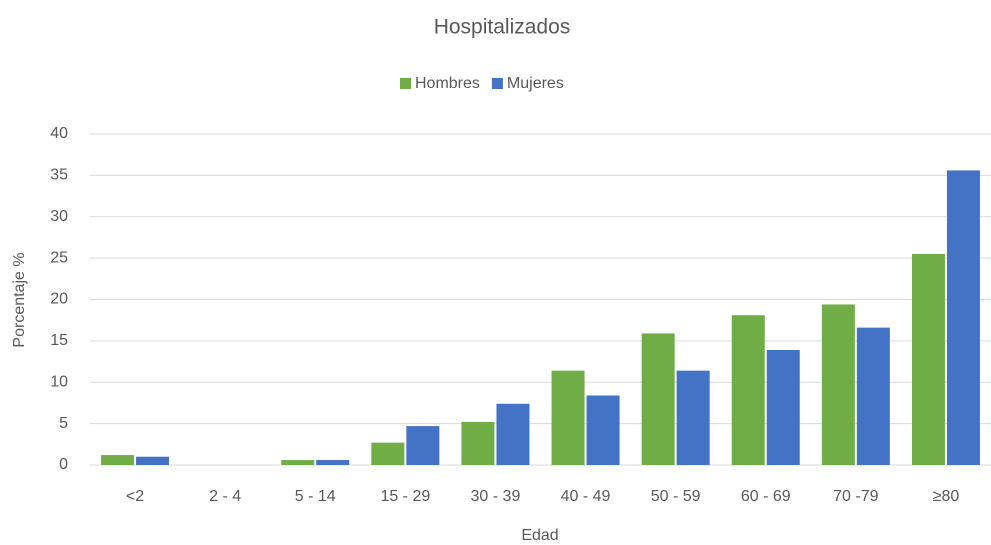  Describe the element at coordinates (59, 133) in the screenshot. I see `y-tick-label: 40` at that location.